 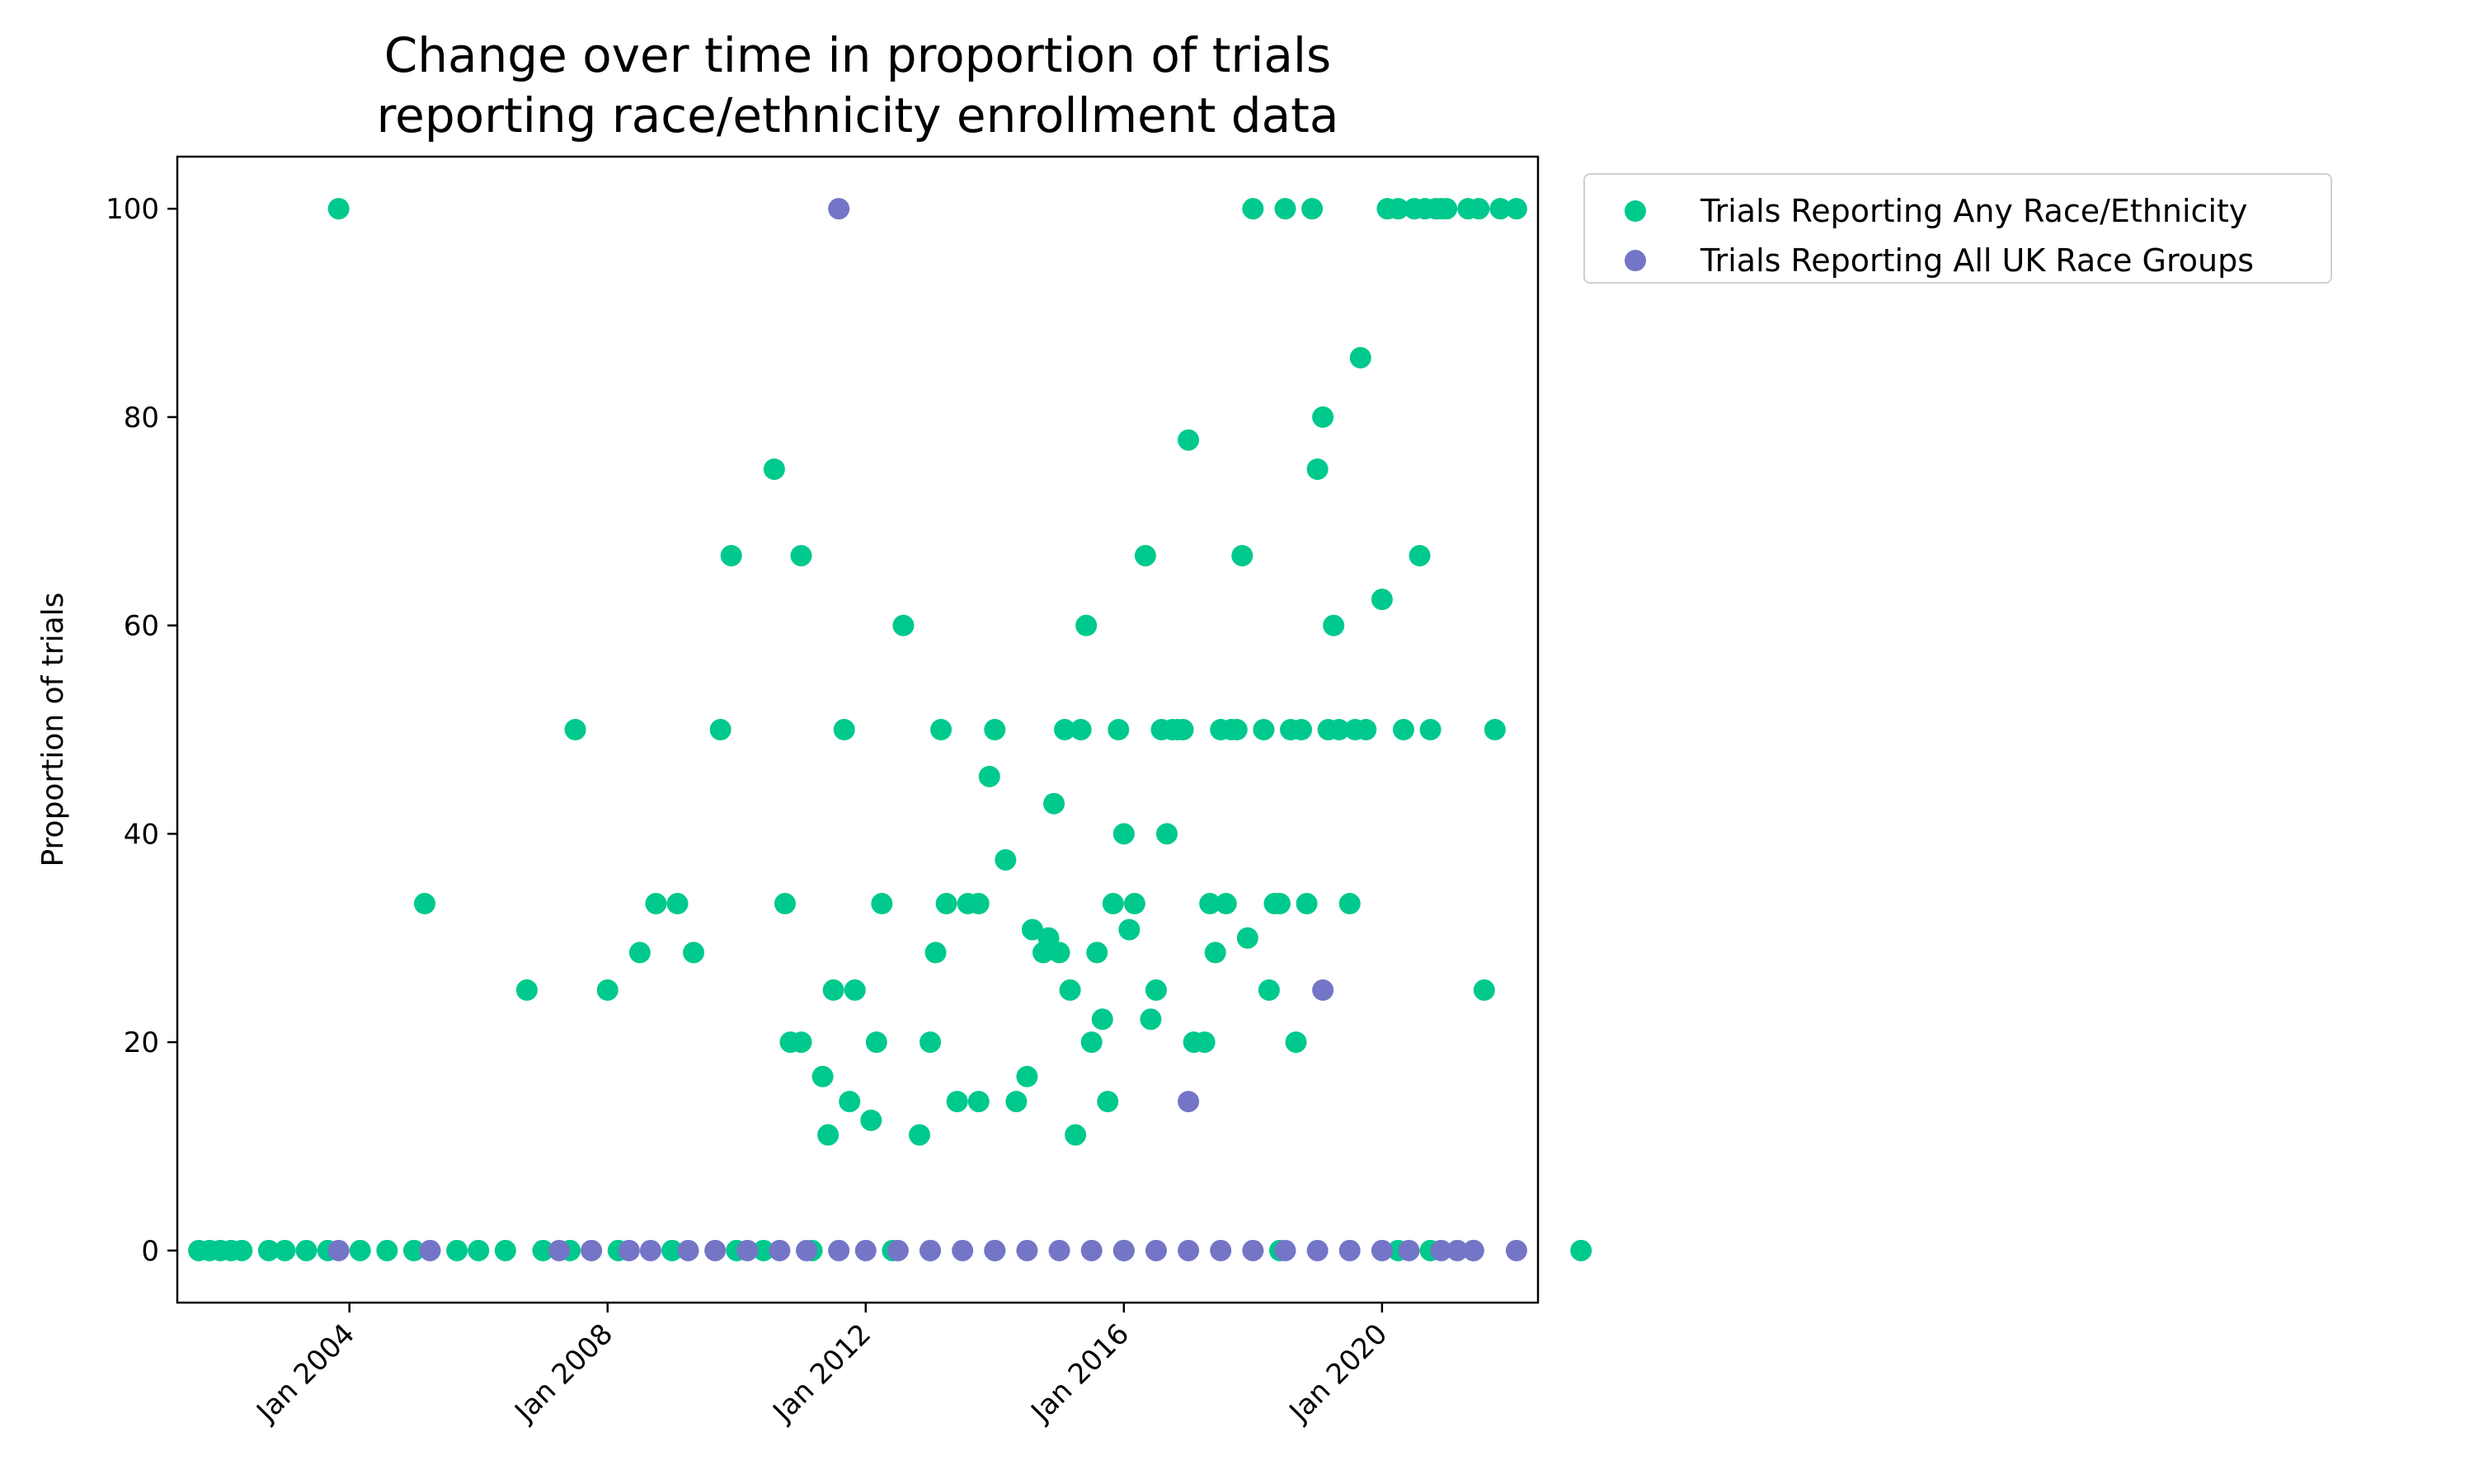 What do you see at coordinates (1080, 1373) in the screenshot?
I see `x-tick-label: Jan 2016` at bounding box center [1080, 1373].